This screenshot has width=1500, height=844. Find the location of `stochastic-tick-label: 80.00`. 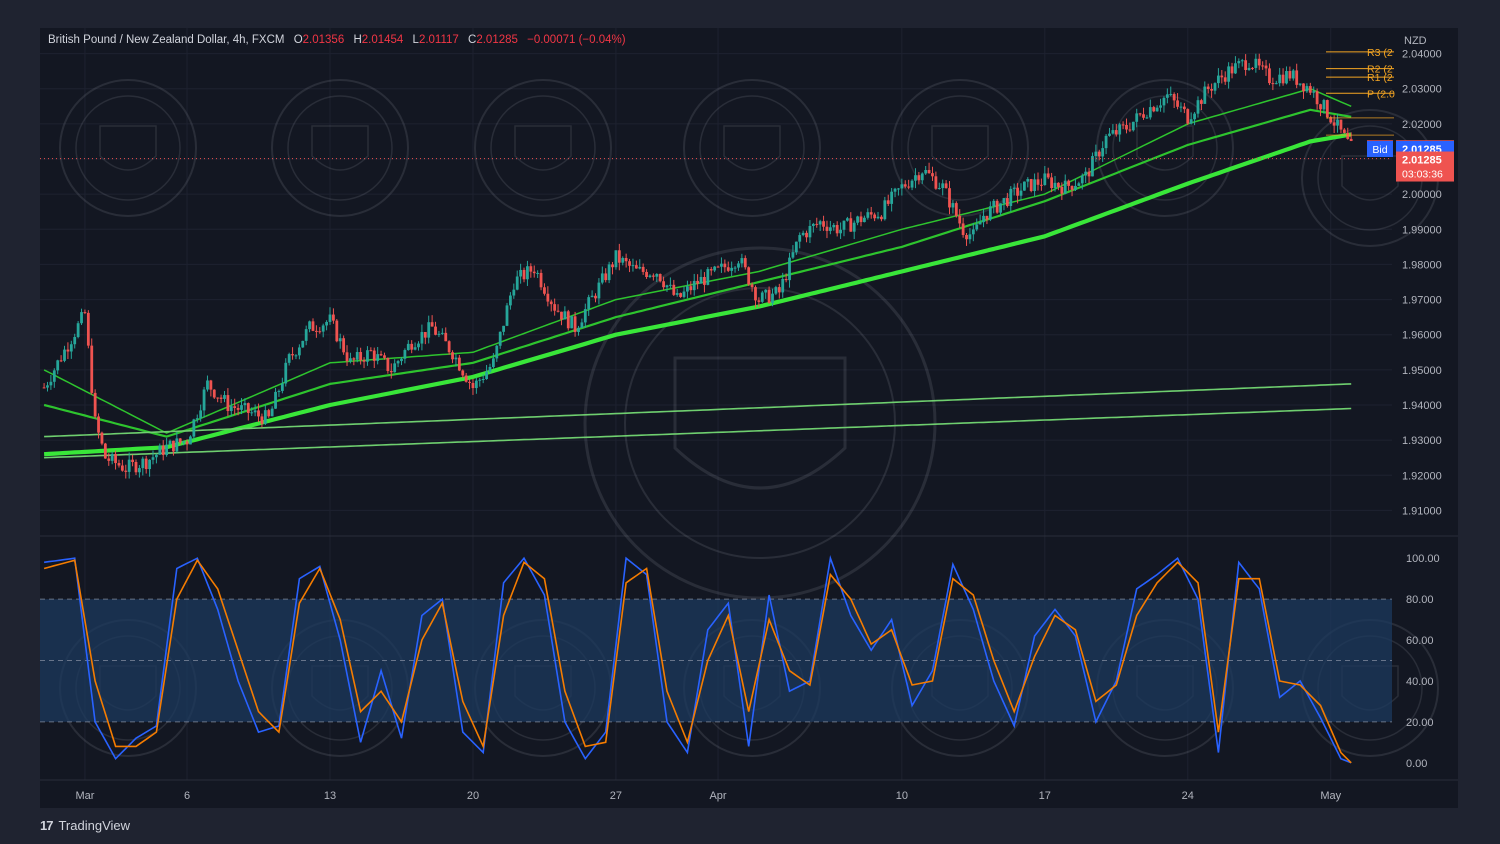

stochastic-tick-label: 80.00 is located at coordinates (1420, 600).